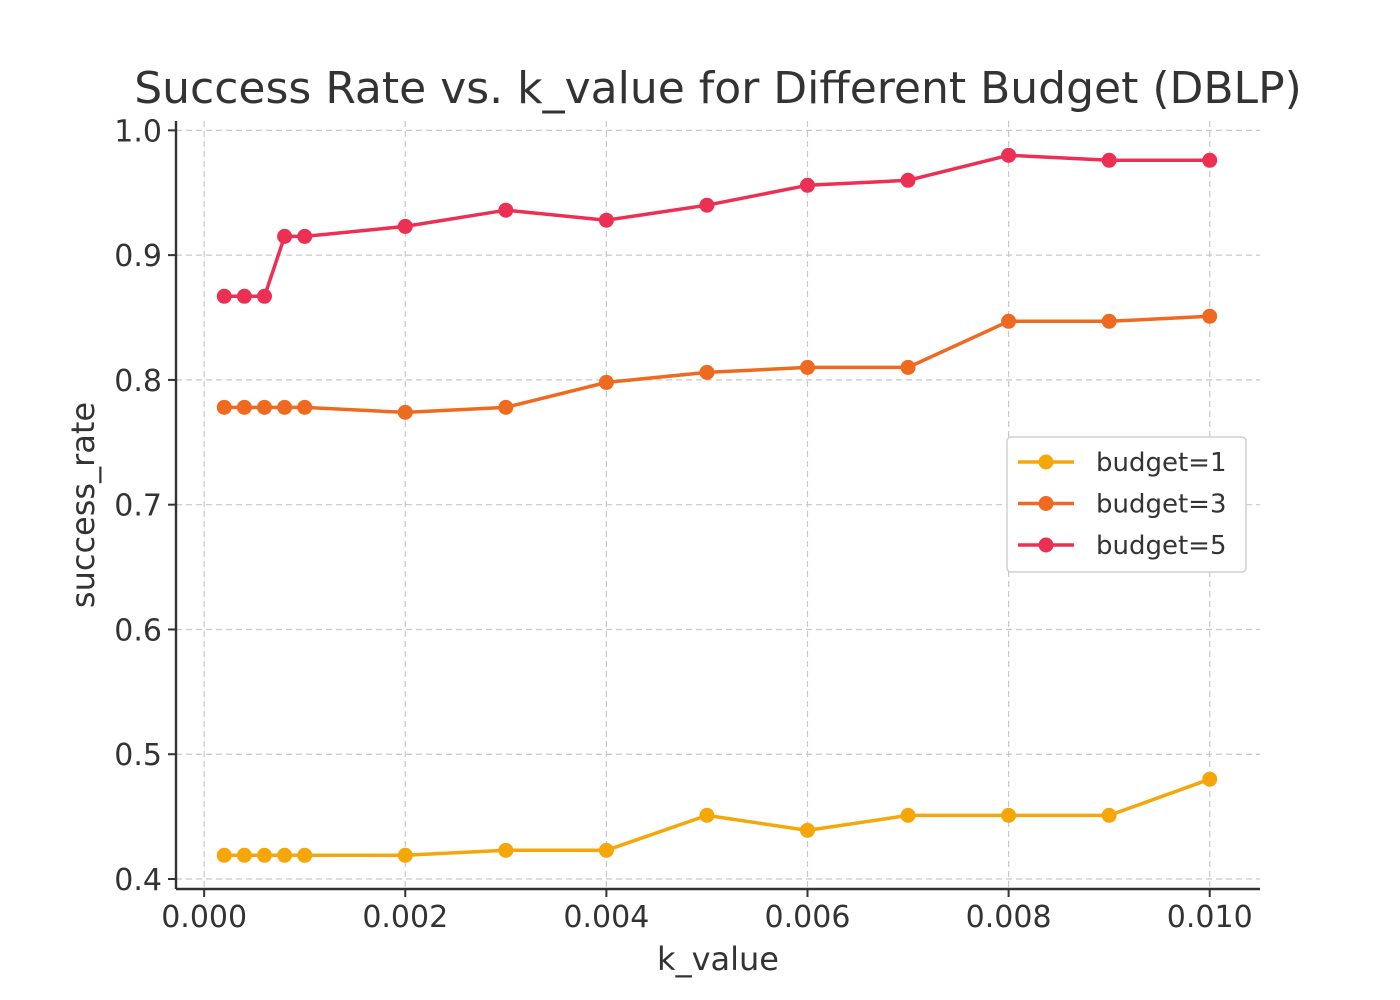 The image size is (1400, 1000). Describe the element at coordinates (1161, 505) in the screenshot. I see `legend-label: budget=3` at that location.